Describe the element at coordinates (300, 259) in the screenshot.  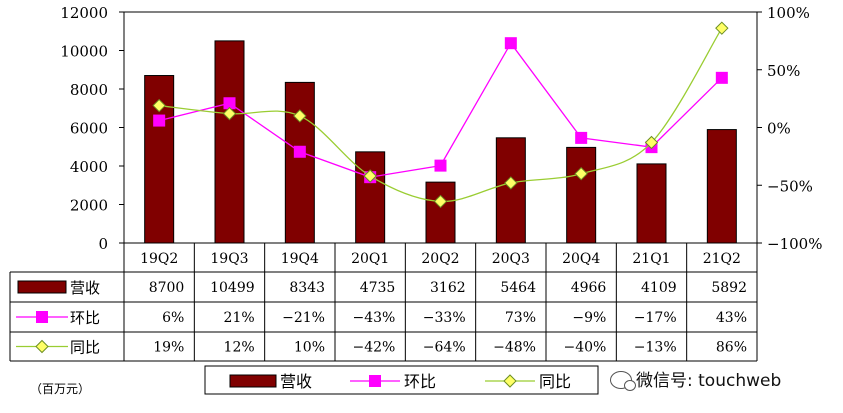
I see `x-tick-label: 19Q4` at that location.